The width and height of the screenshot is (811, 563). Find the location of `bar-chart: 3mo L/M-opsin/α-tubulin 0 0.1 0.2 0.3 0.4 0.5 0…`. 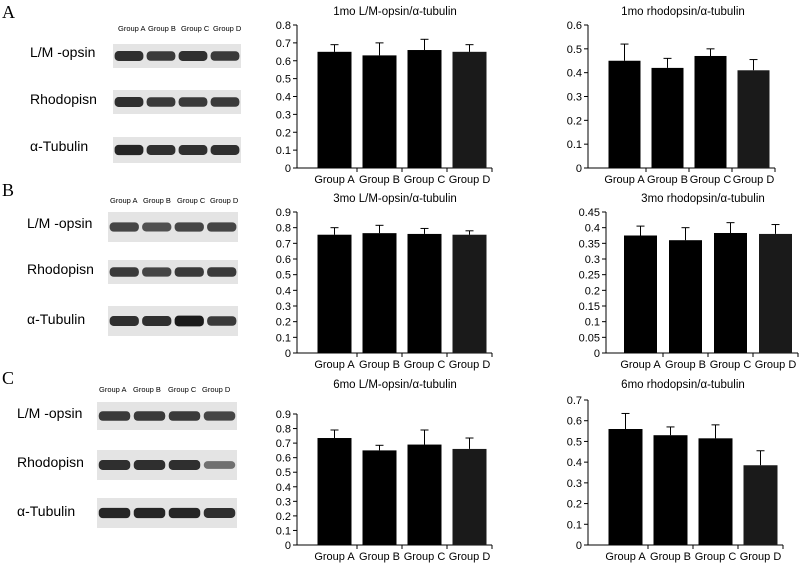

bar-chart: 3mo L/M-opsin/α-tubulin 0 0.1 0.2 0.3 0.4 0.5 0… is located at coordinates (384, 282).